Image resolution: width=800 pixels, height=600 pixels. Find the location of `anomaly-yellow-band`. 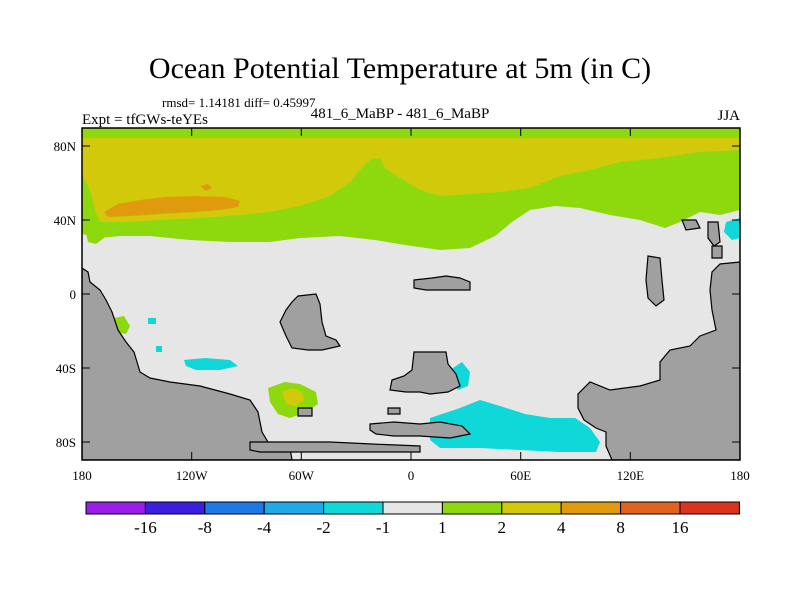

anomaly-yellow-band is located at coordinates (411, 180).